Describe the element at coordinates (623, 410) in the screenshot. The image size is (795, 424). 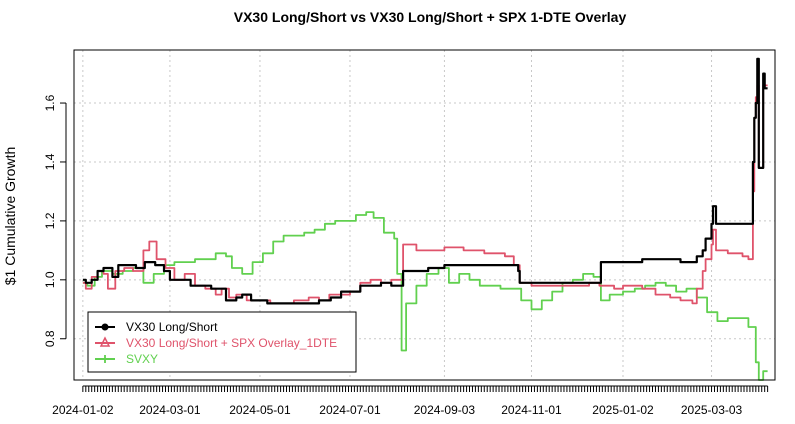
I see `x-tick-label: 2025-01-02` at that location.